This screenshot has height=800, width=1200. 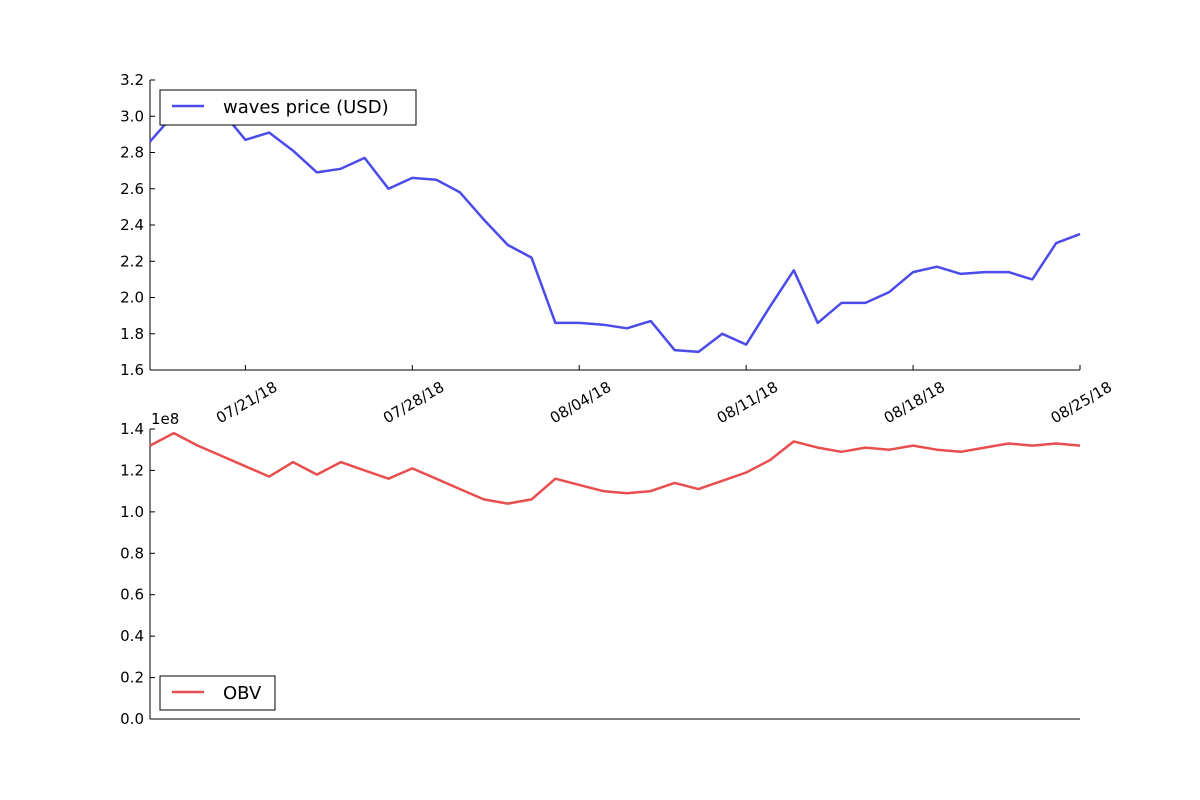 I want to click on series-line, so click(x=615, y=468).